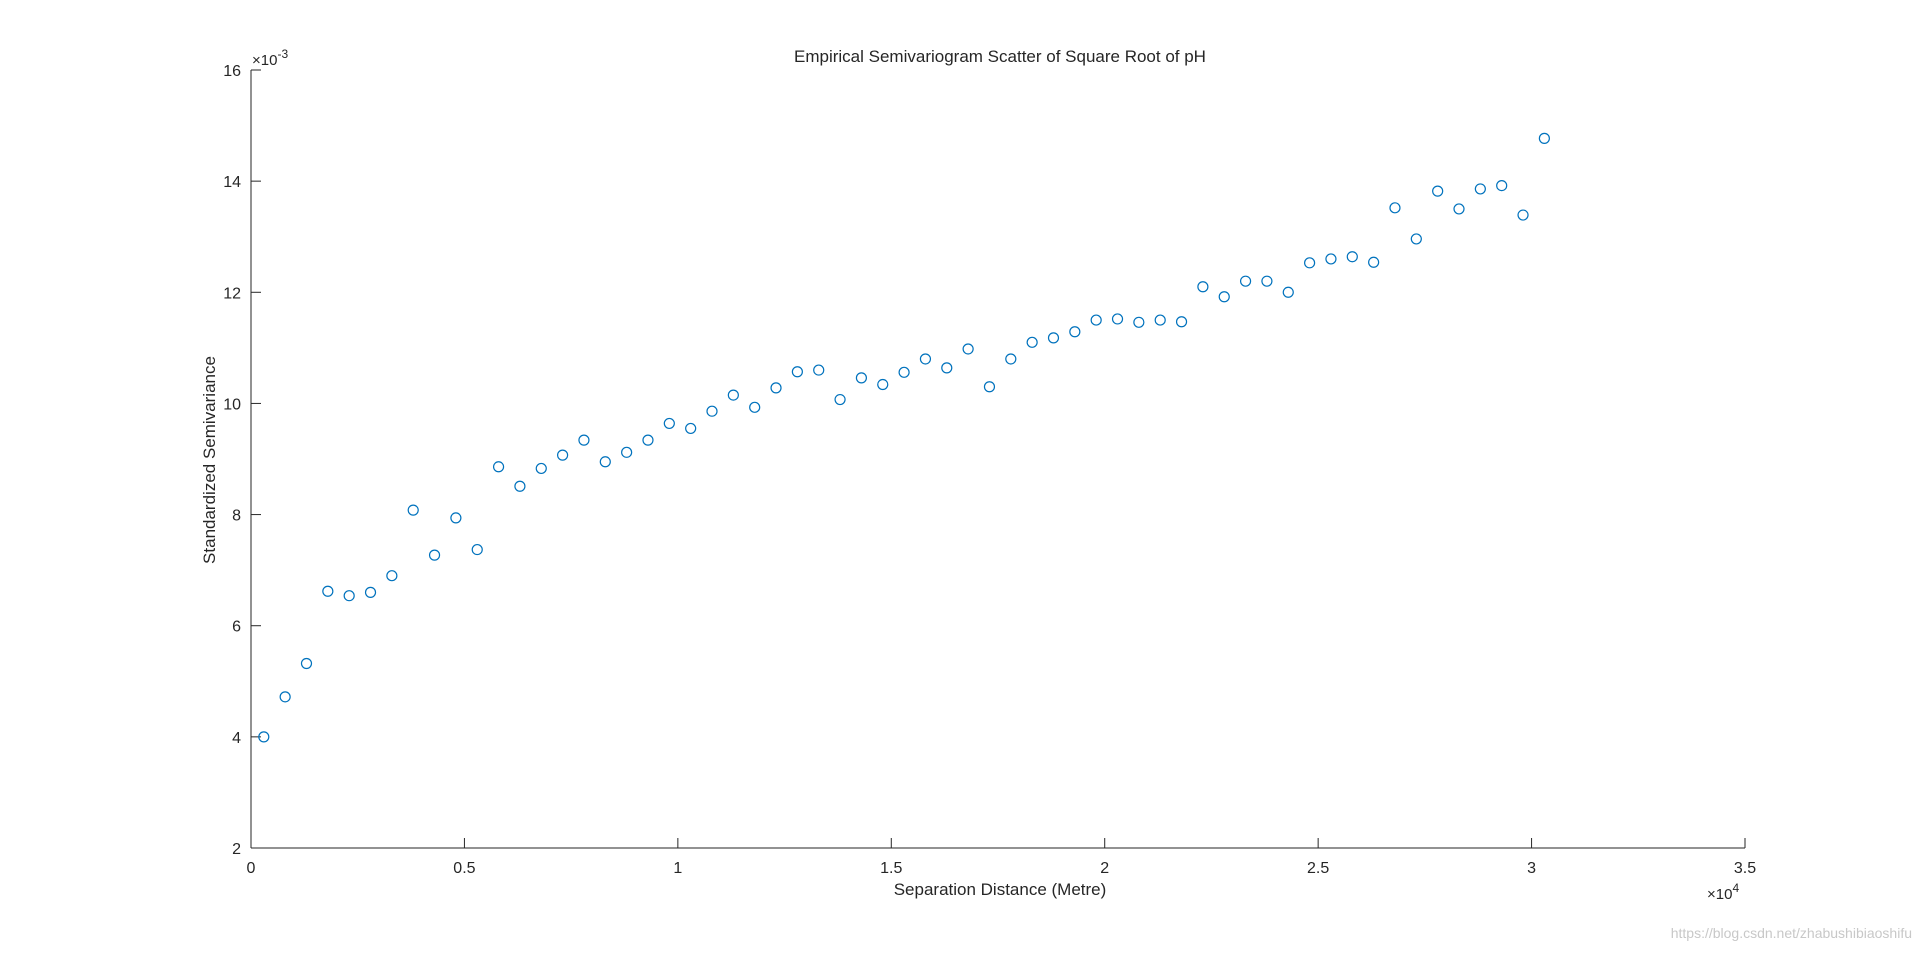 This screenshot has width=1920, height=954. What do you see at coordinates (270, 58) in the screenshot?
I see `y-axis-multiplier: ×10⁻³` at bounding box center [270, 58].